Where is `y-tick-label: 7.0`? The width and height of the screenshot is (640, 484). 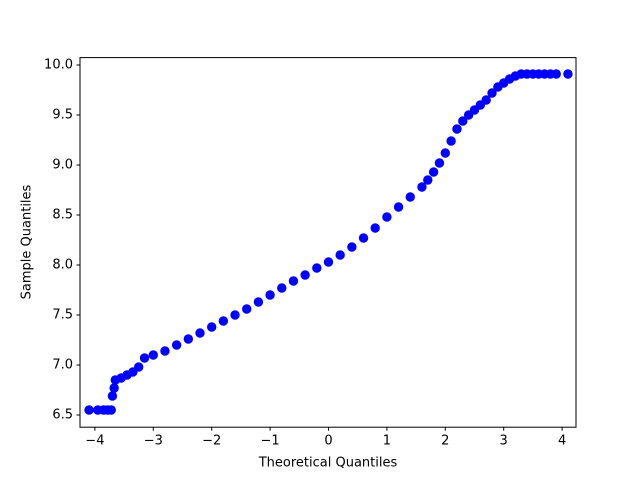
y-tick-label: 7.0 is located at coordinates (62, 365).